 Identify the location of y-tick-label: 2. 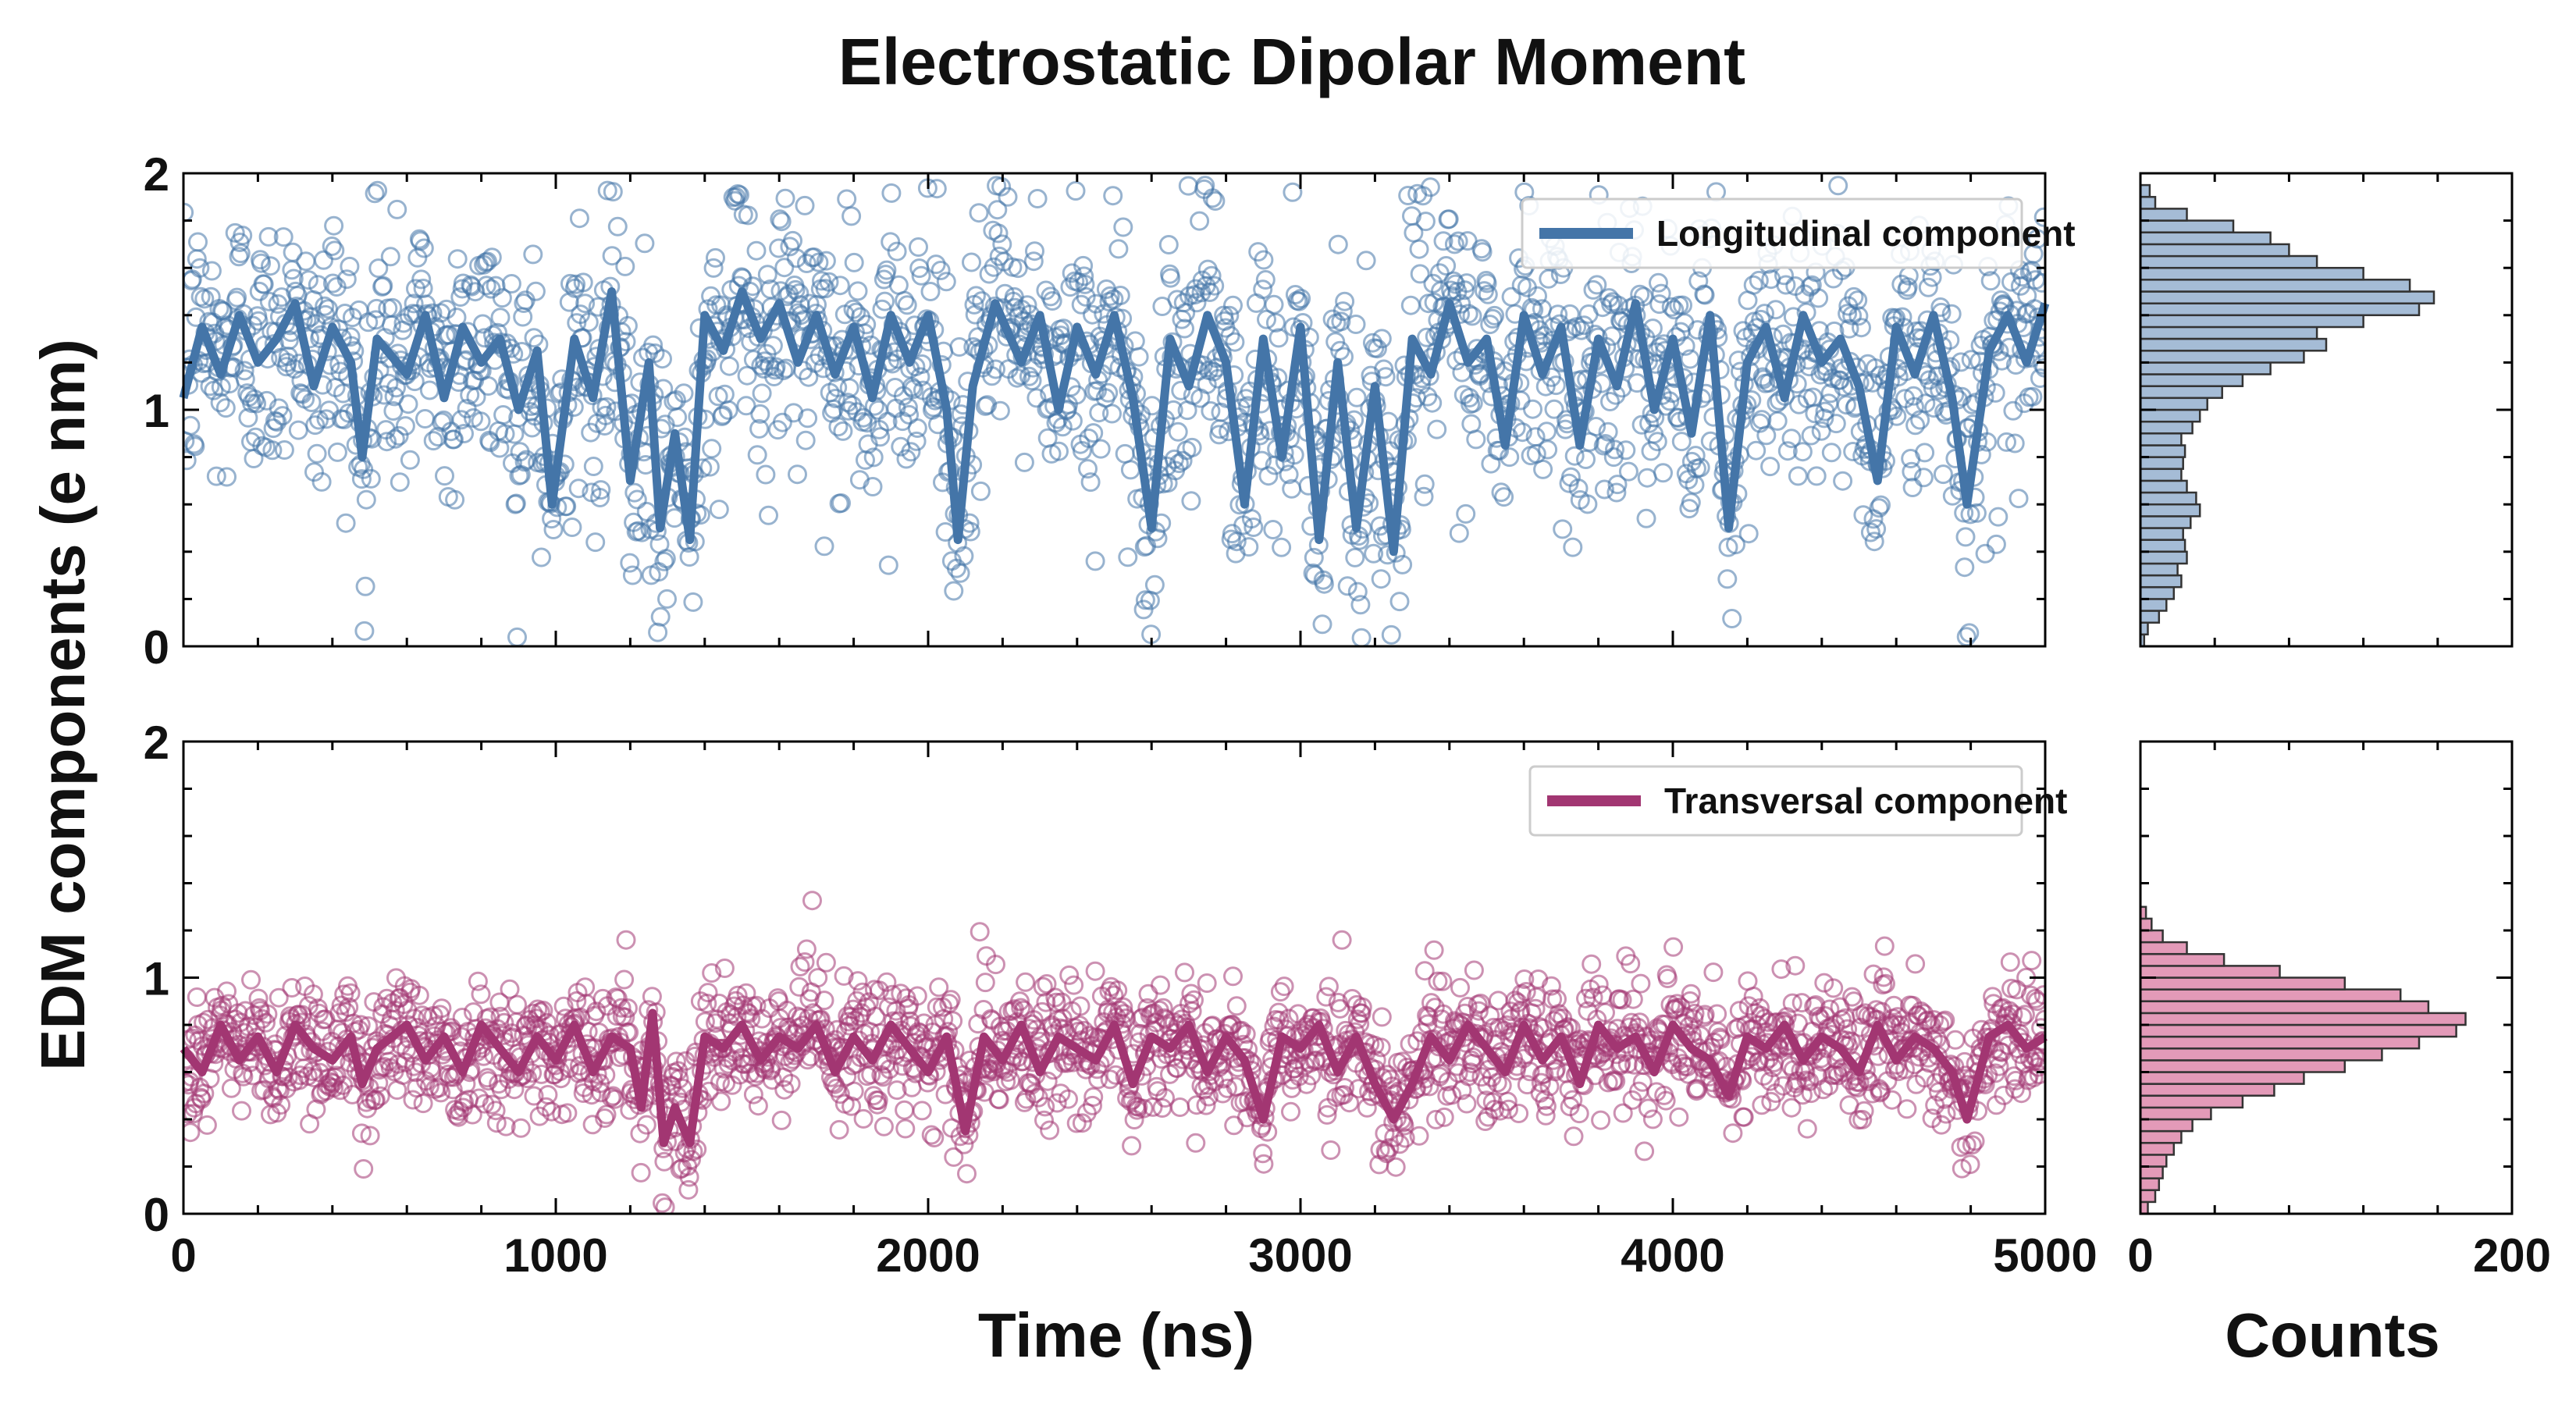
(156, 174).